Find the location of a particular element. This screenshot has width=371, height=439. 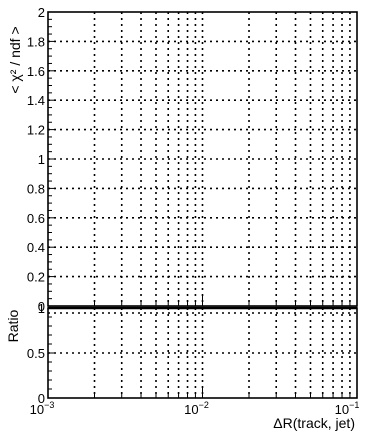

ratio-y-tick-label: 0 is located at coordinates (41, 398).